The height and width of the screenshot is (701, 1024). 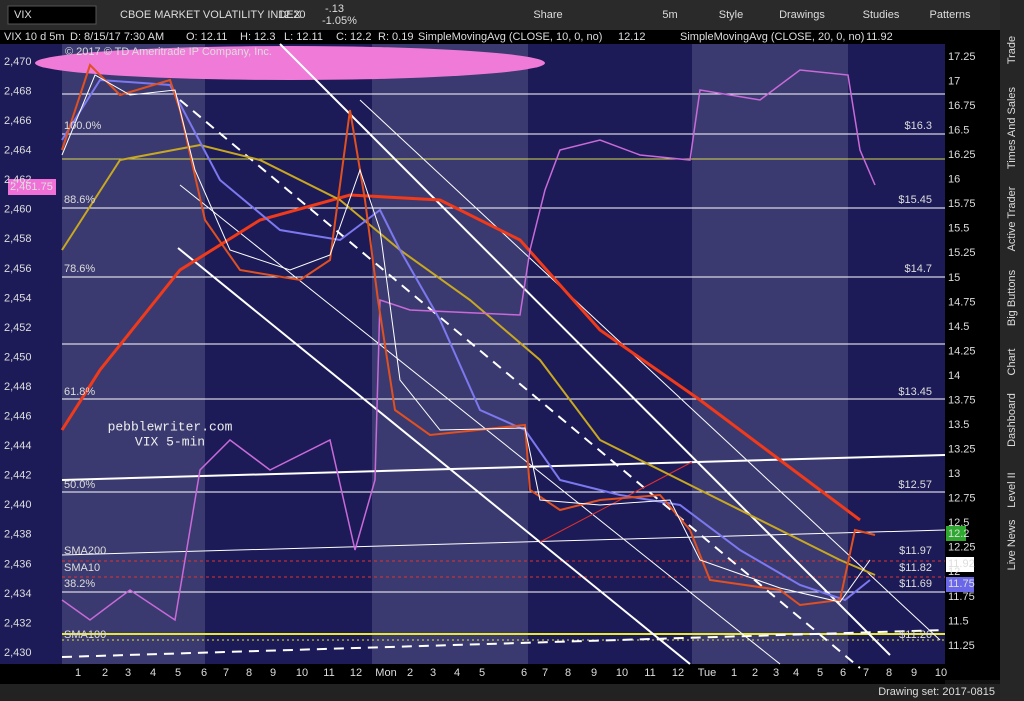 What do you see at coordinates (85, 635) in the screenshot?
I see `sma-label: SMA100` at bounding box center [85, 635].